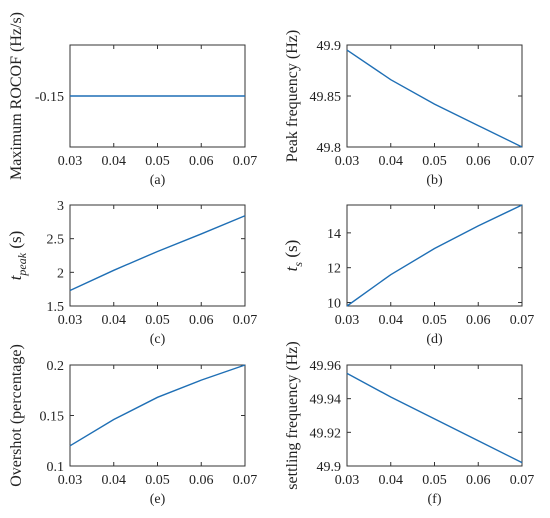  Describe the element at coordinates (434, 161) in the screenshot. I see `x-tick-label-b-2: 0.05` at that location.